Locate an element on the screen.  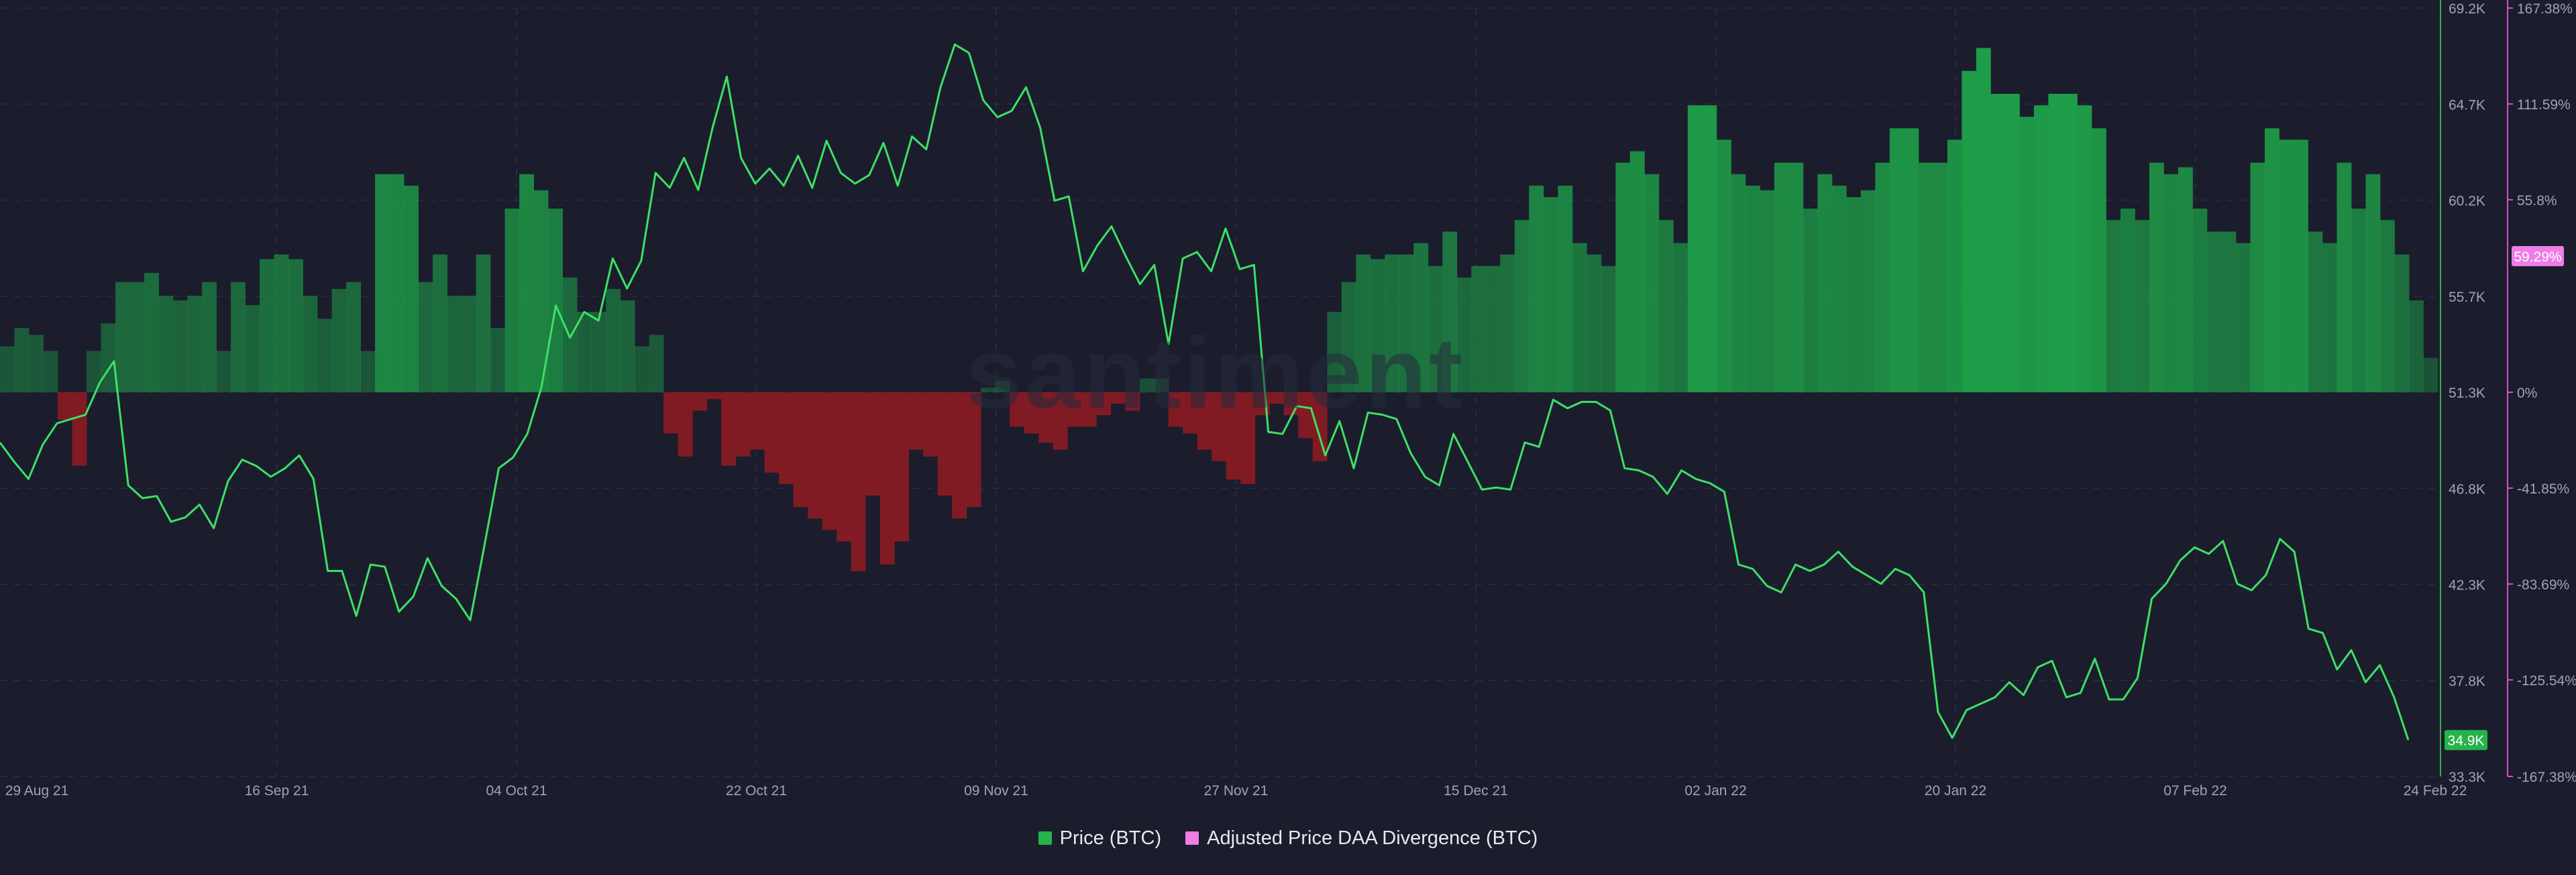
divergence-last-badge: 59.29% is located at coordinates (2538, 256).